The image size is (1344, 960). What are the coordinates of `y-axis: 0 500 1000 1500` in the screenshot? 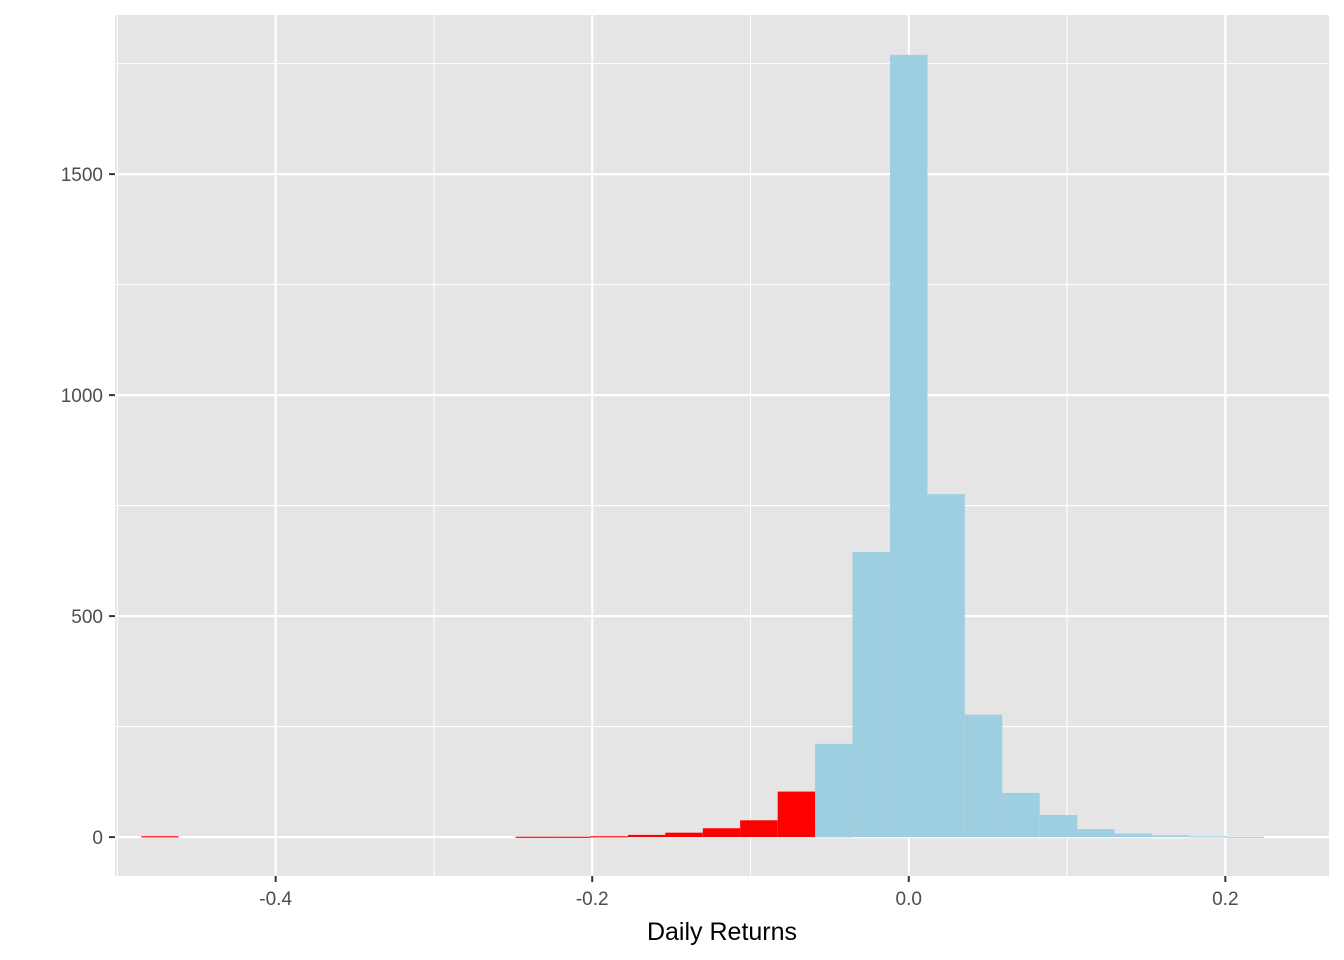 It's located at (88, 507).